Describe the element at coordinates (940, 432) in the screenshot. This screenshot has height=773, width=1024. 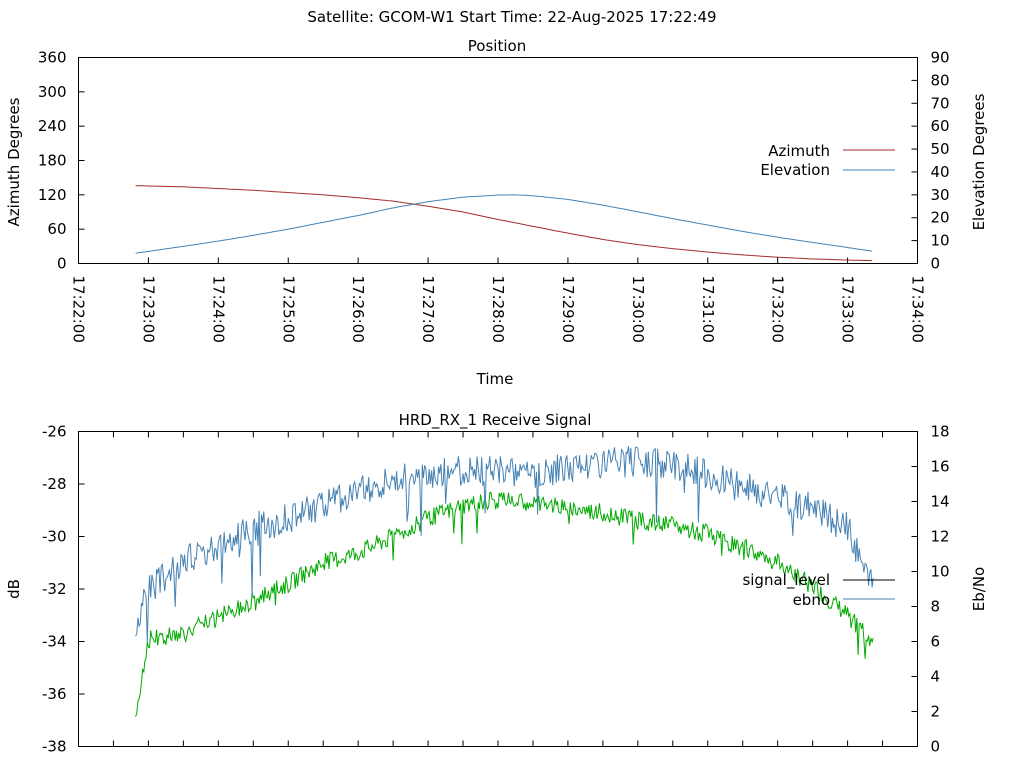
I see `y2-tick-label: 18` at that location.